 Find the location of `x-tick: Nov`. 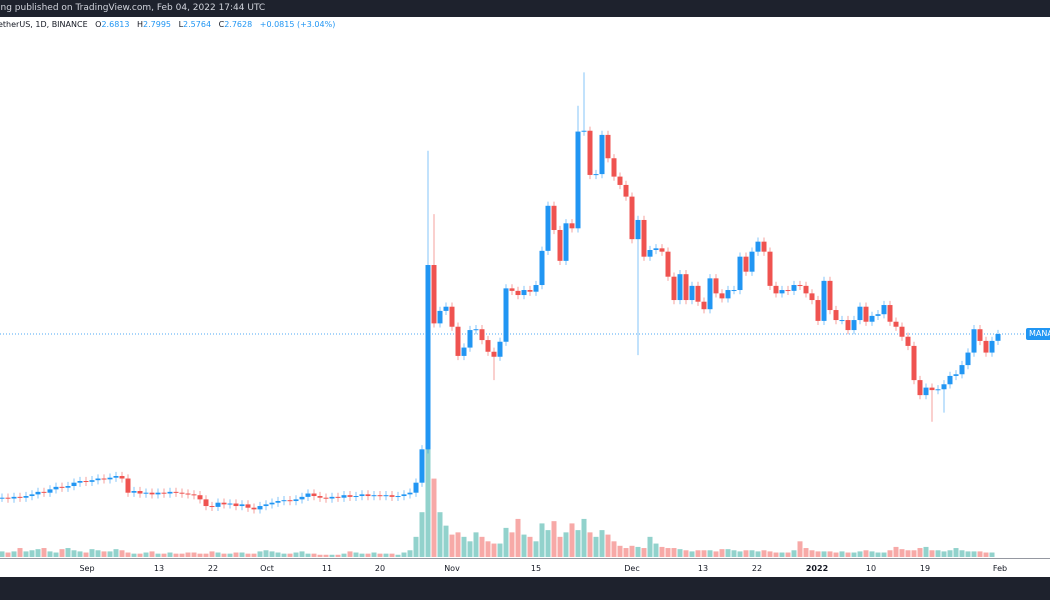

x-tick: Nov is located at coordinates (452, 568).